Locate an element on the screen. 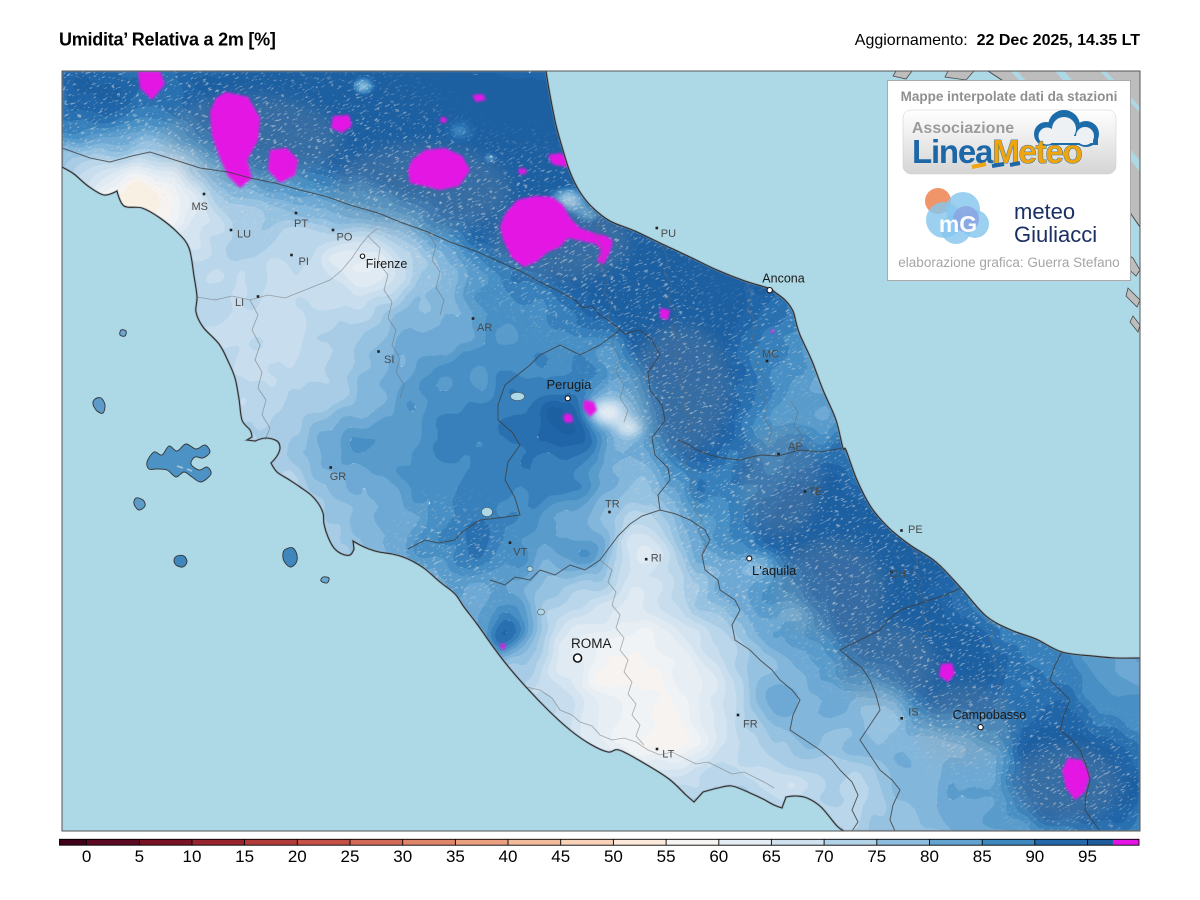  svg-text: 50 is located at coordinates (613, 856).